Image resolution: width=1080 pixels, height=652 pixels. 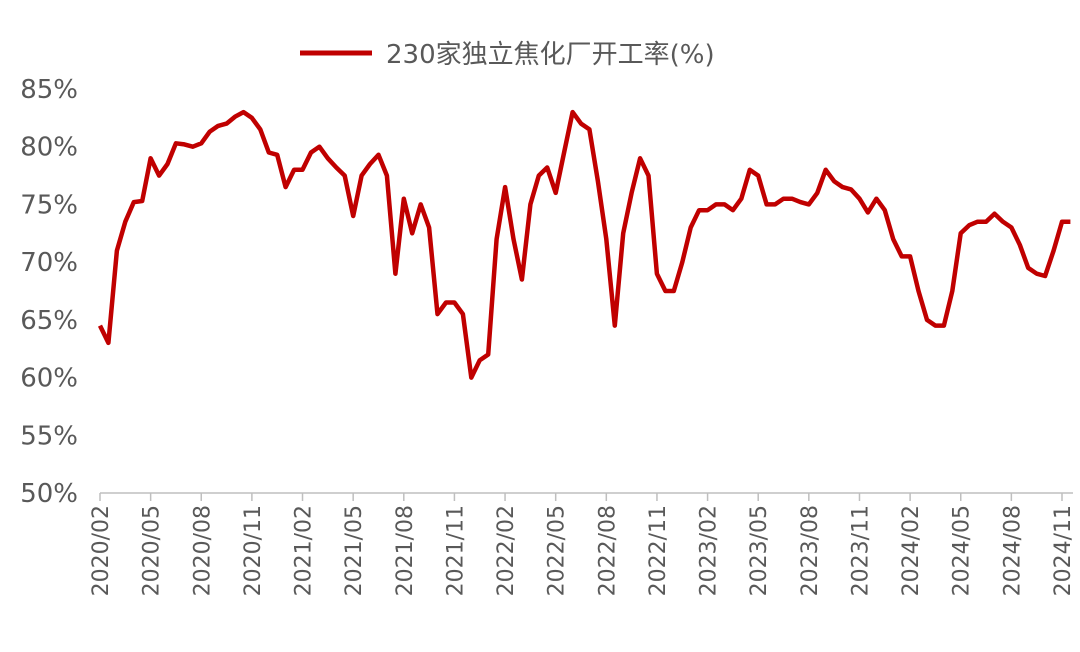 What do you see at coordinates (709, 550) in the screenshot?
I see `x-tick-label: 2023/02` at bounding box center [709, 550].